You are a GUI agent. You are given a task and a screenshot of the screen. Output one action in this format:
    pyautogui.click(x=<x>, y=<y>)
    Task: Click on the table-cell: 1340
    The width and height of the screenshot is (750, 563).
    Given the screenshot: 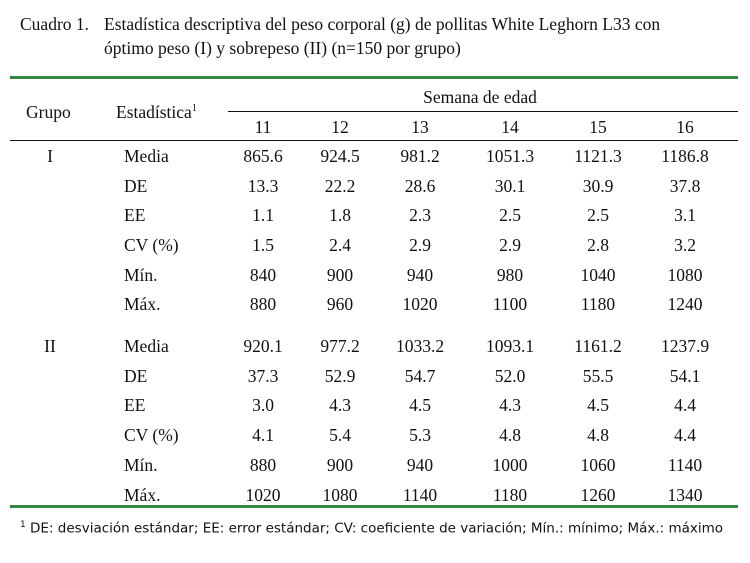 What is the action you would take?
    pyautogui.click(x=685, y=495)
    